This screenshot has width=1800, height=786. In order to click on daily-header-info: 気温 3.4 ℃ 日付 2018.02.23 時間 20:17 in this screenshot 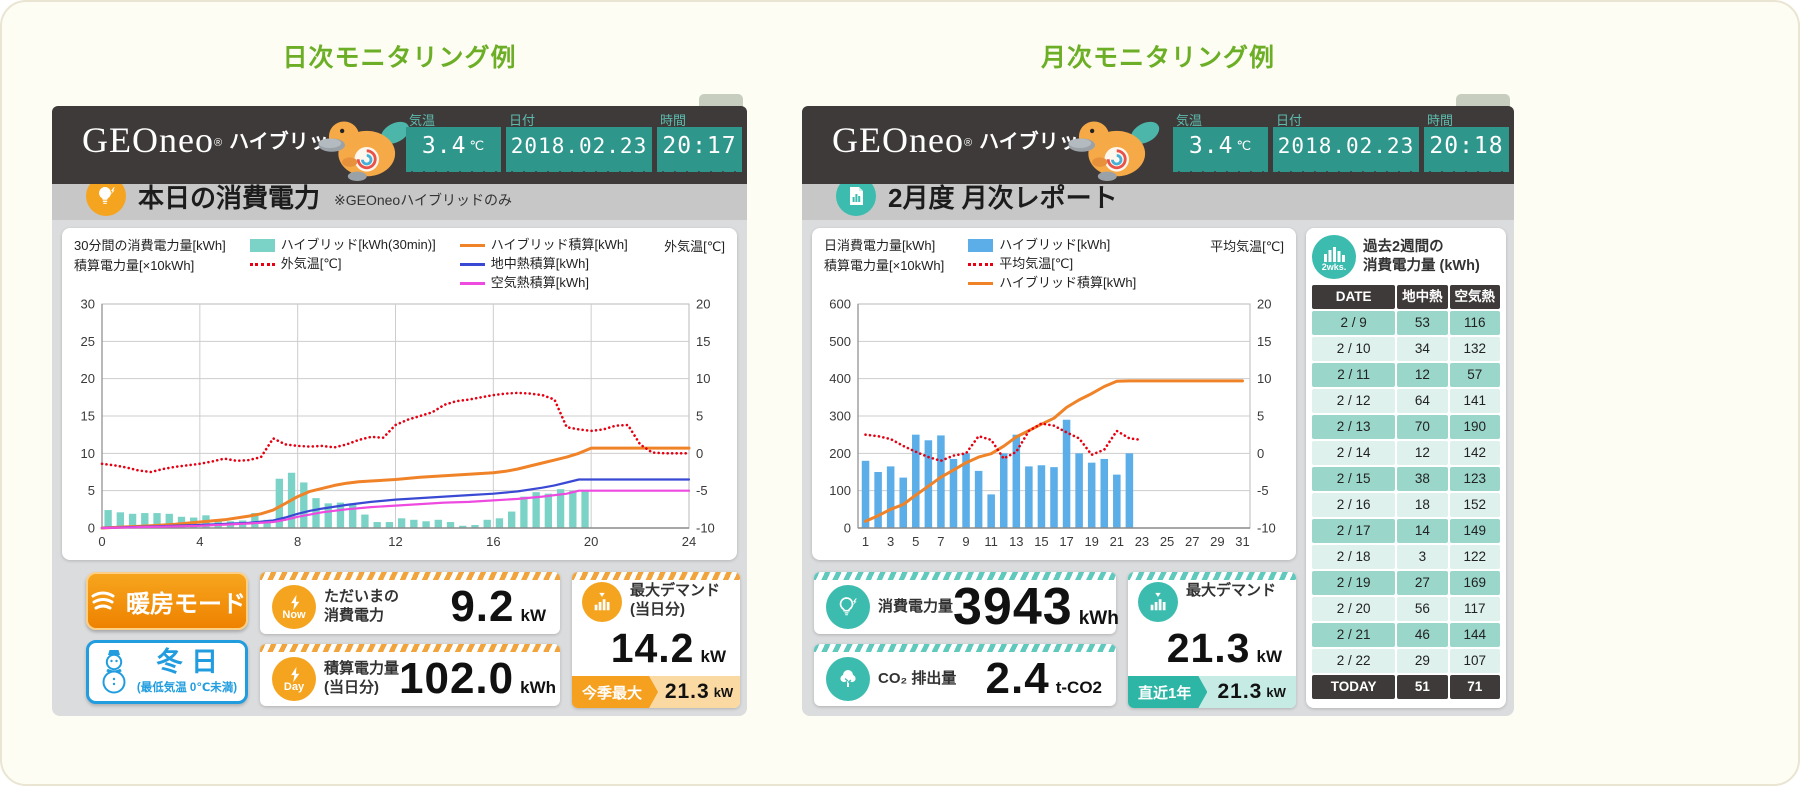, I will do `click(574, 141)`.